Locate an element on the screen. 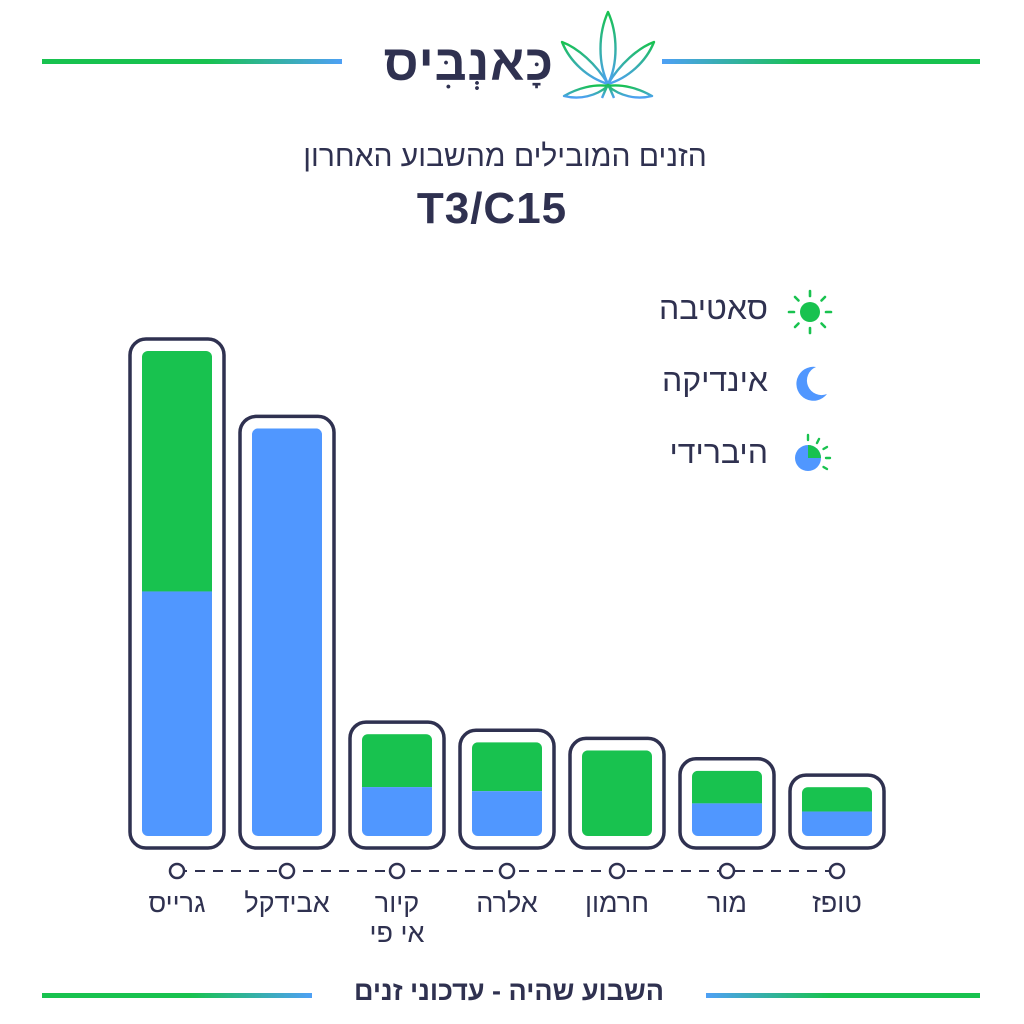  legend-item-hybrid: היברידי is located at coordinates (512, 454).